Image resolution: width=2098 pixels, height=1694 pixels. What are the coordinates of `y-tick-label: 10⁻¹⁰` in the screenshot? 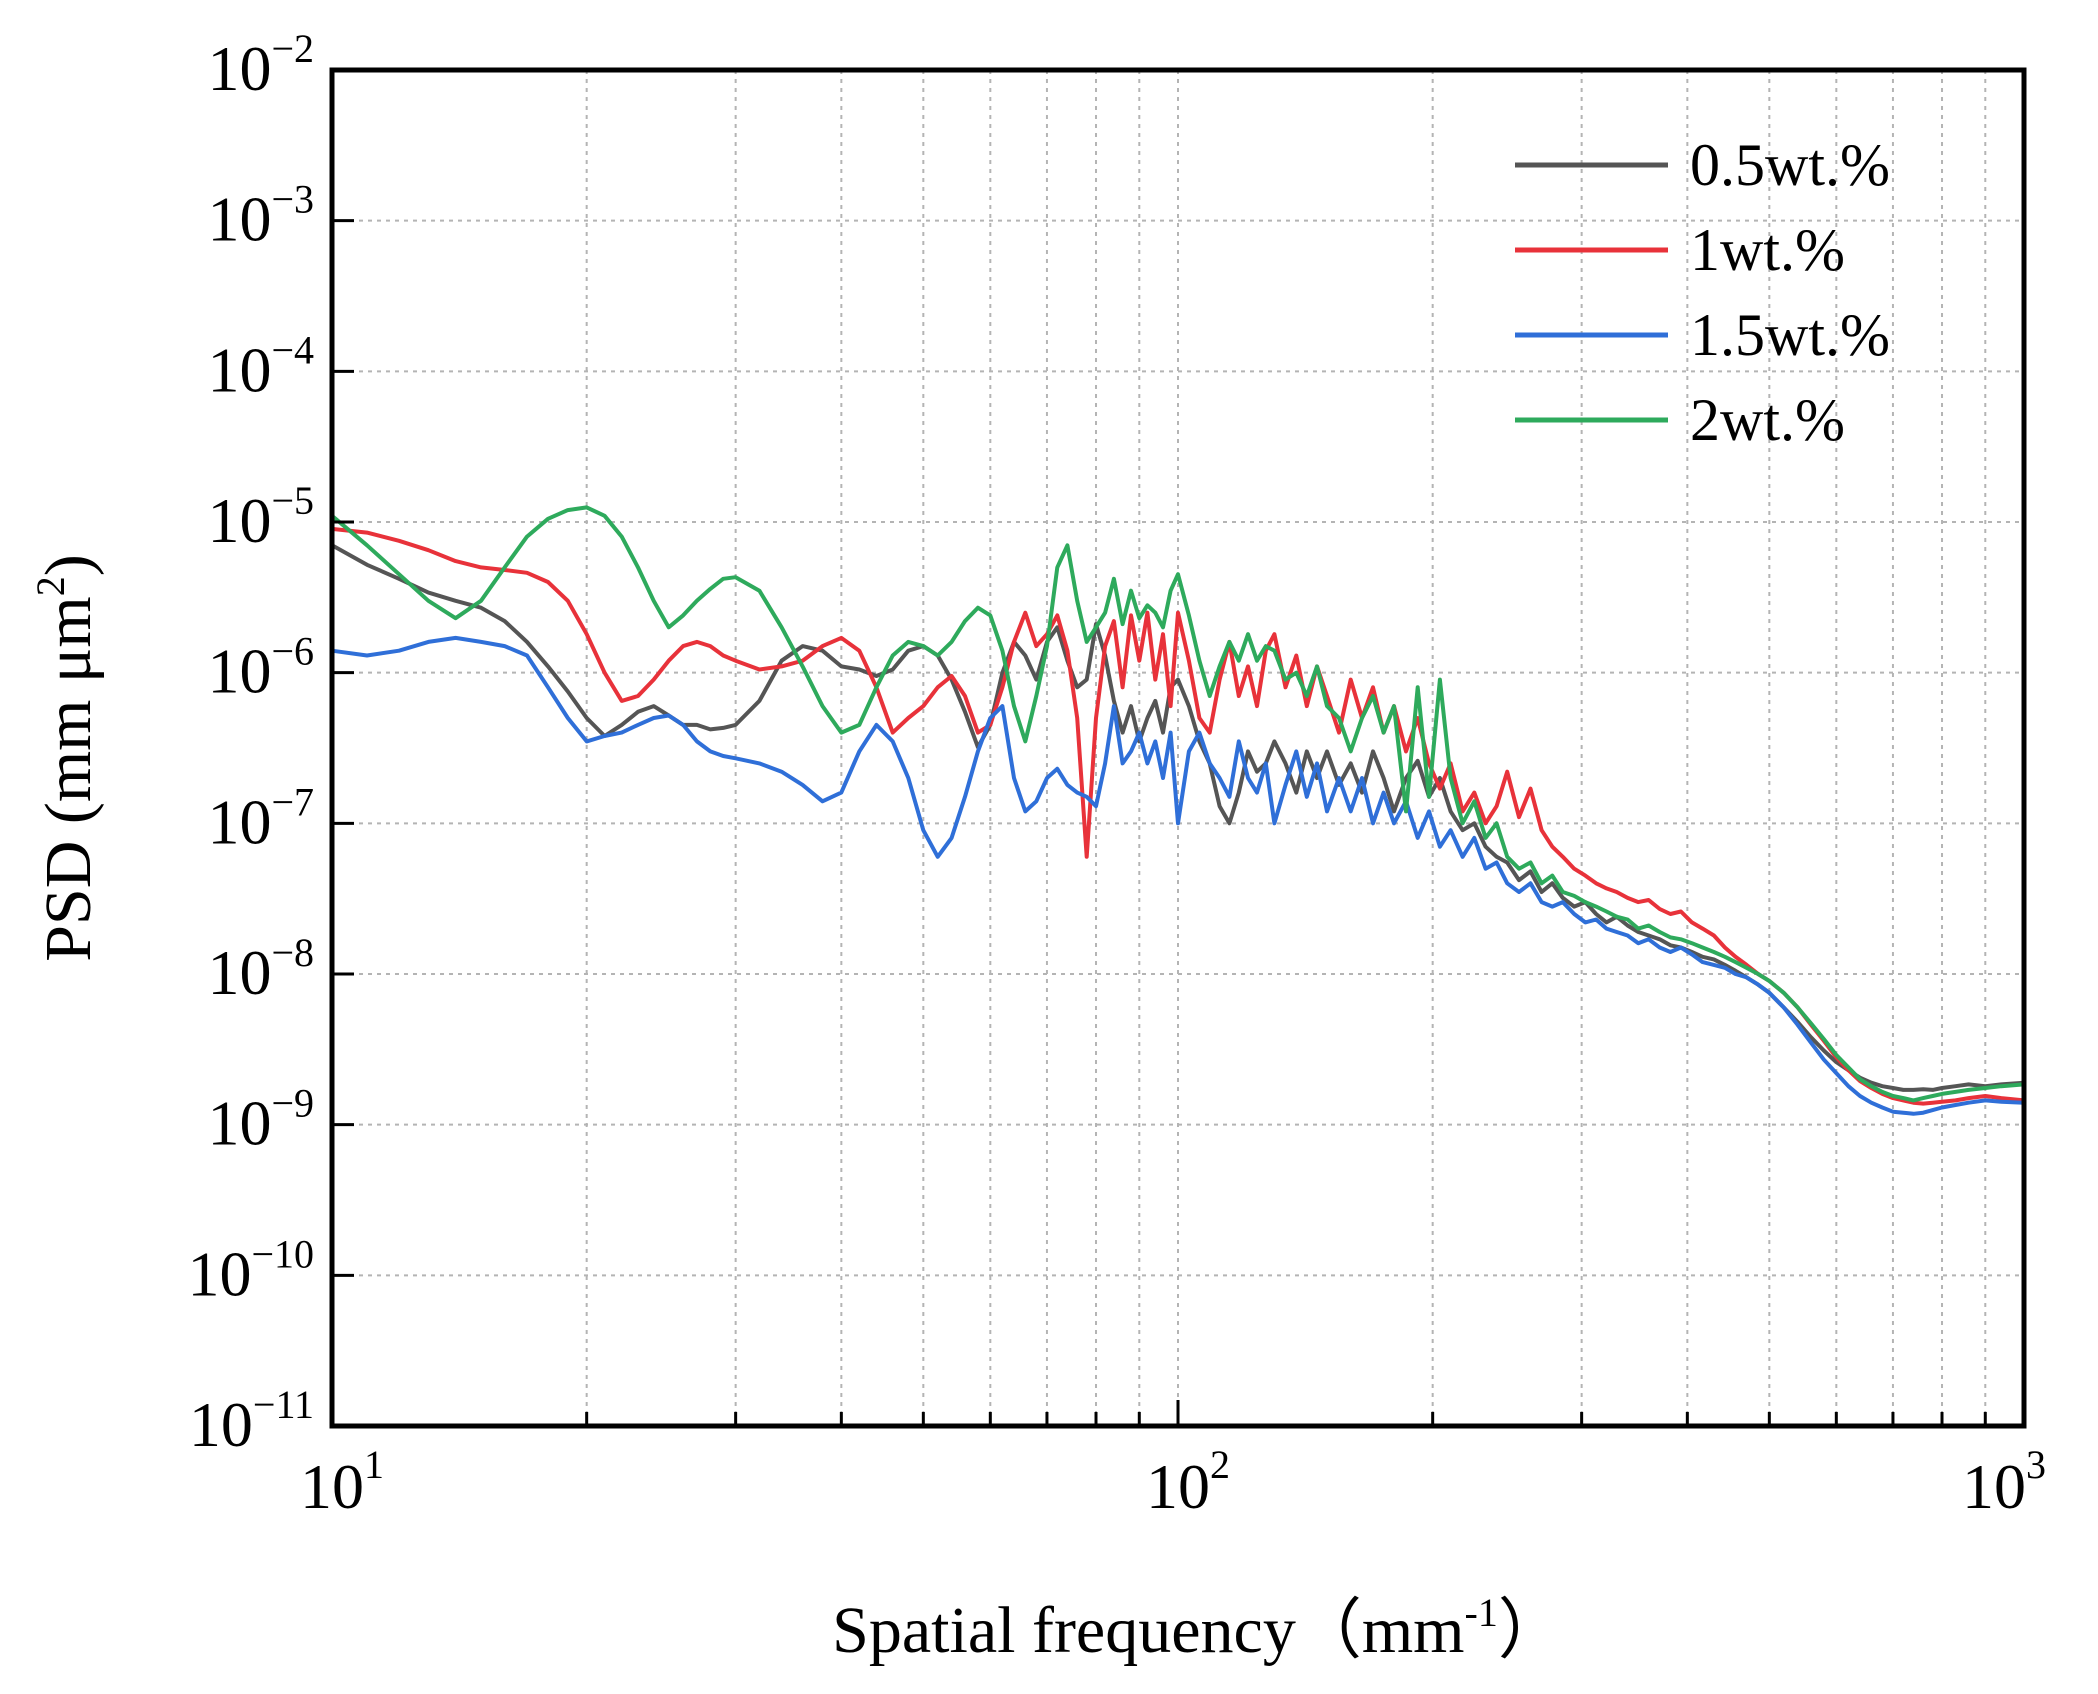 It's located at (250, 1270).